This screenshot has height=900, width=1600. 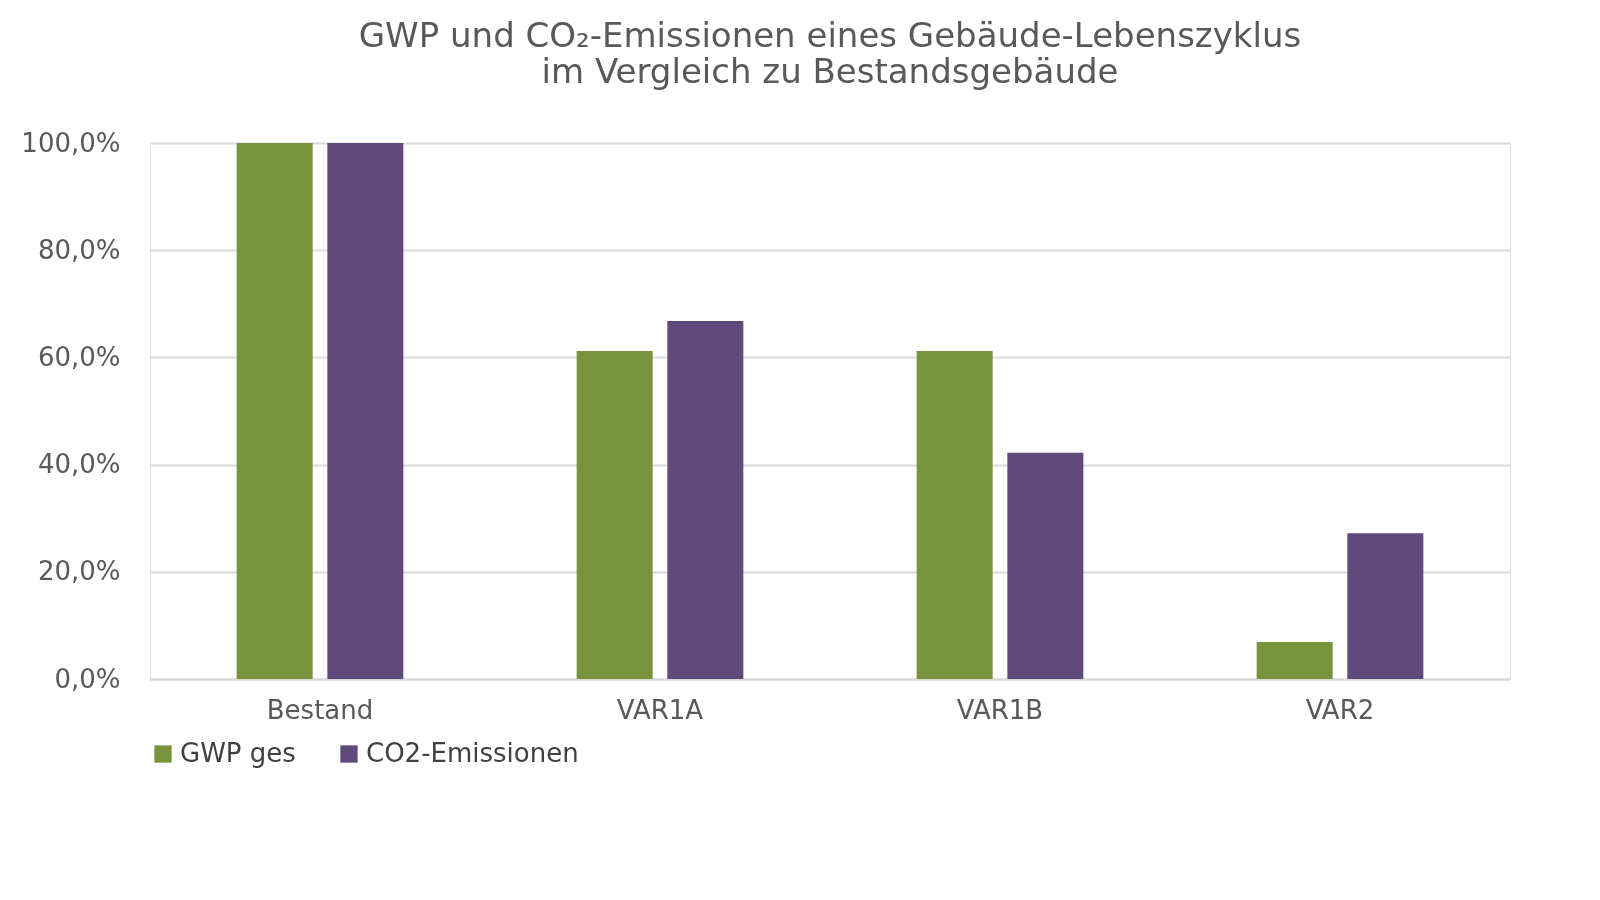 I want to click on y-tick-label: 20,0%, so click(x=79, y=571).